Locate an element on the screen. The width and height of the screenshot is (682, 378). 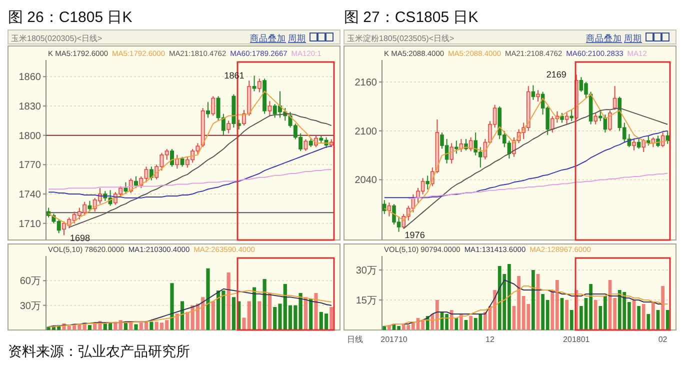
chart-title: 图 27：CS1805 日K is located at coordinates (411, 17).